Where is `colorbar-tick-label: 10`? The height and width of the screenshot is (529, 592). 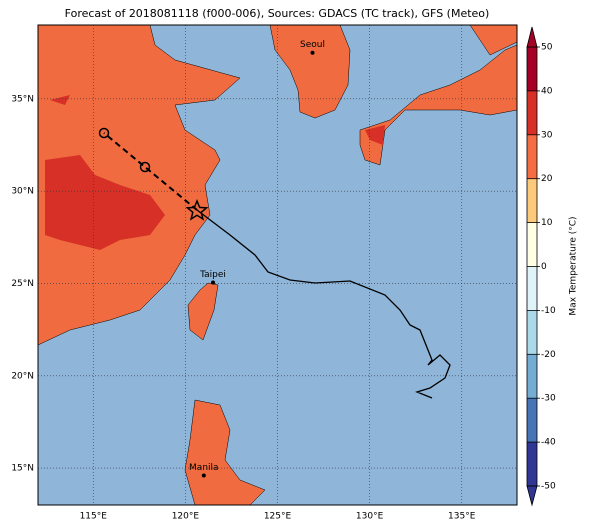 colorbar-tick-label: 10 is located at coordinates (547, 223).